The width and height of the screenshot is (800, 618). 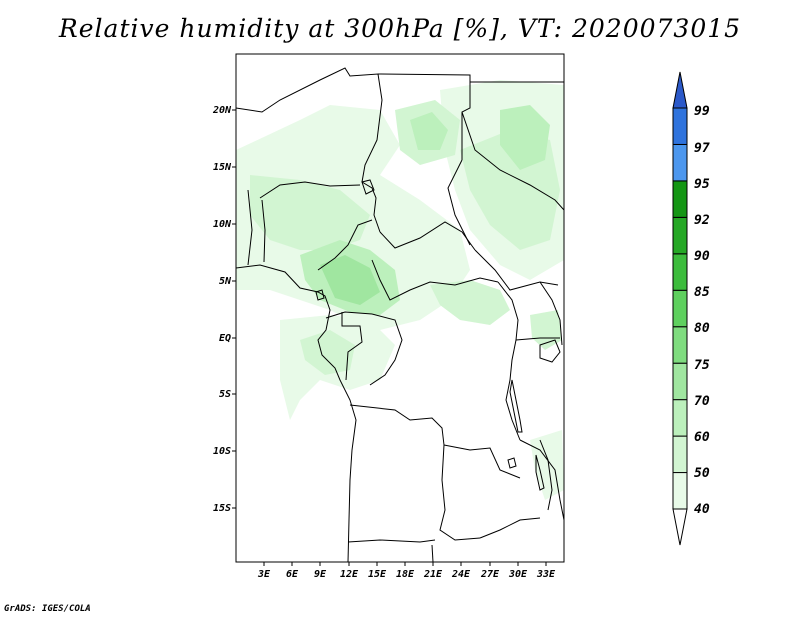 What do you see at coordinates (702, 148) in the screenshot?
I see `colorbar-label-97: 97` at bounding box center [702, 148].